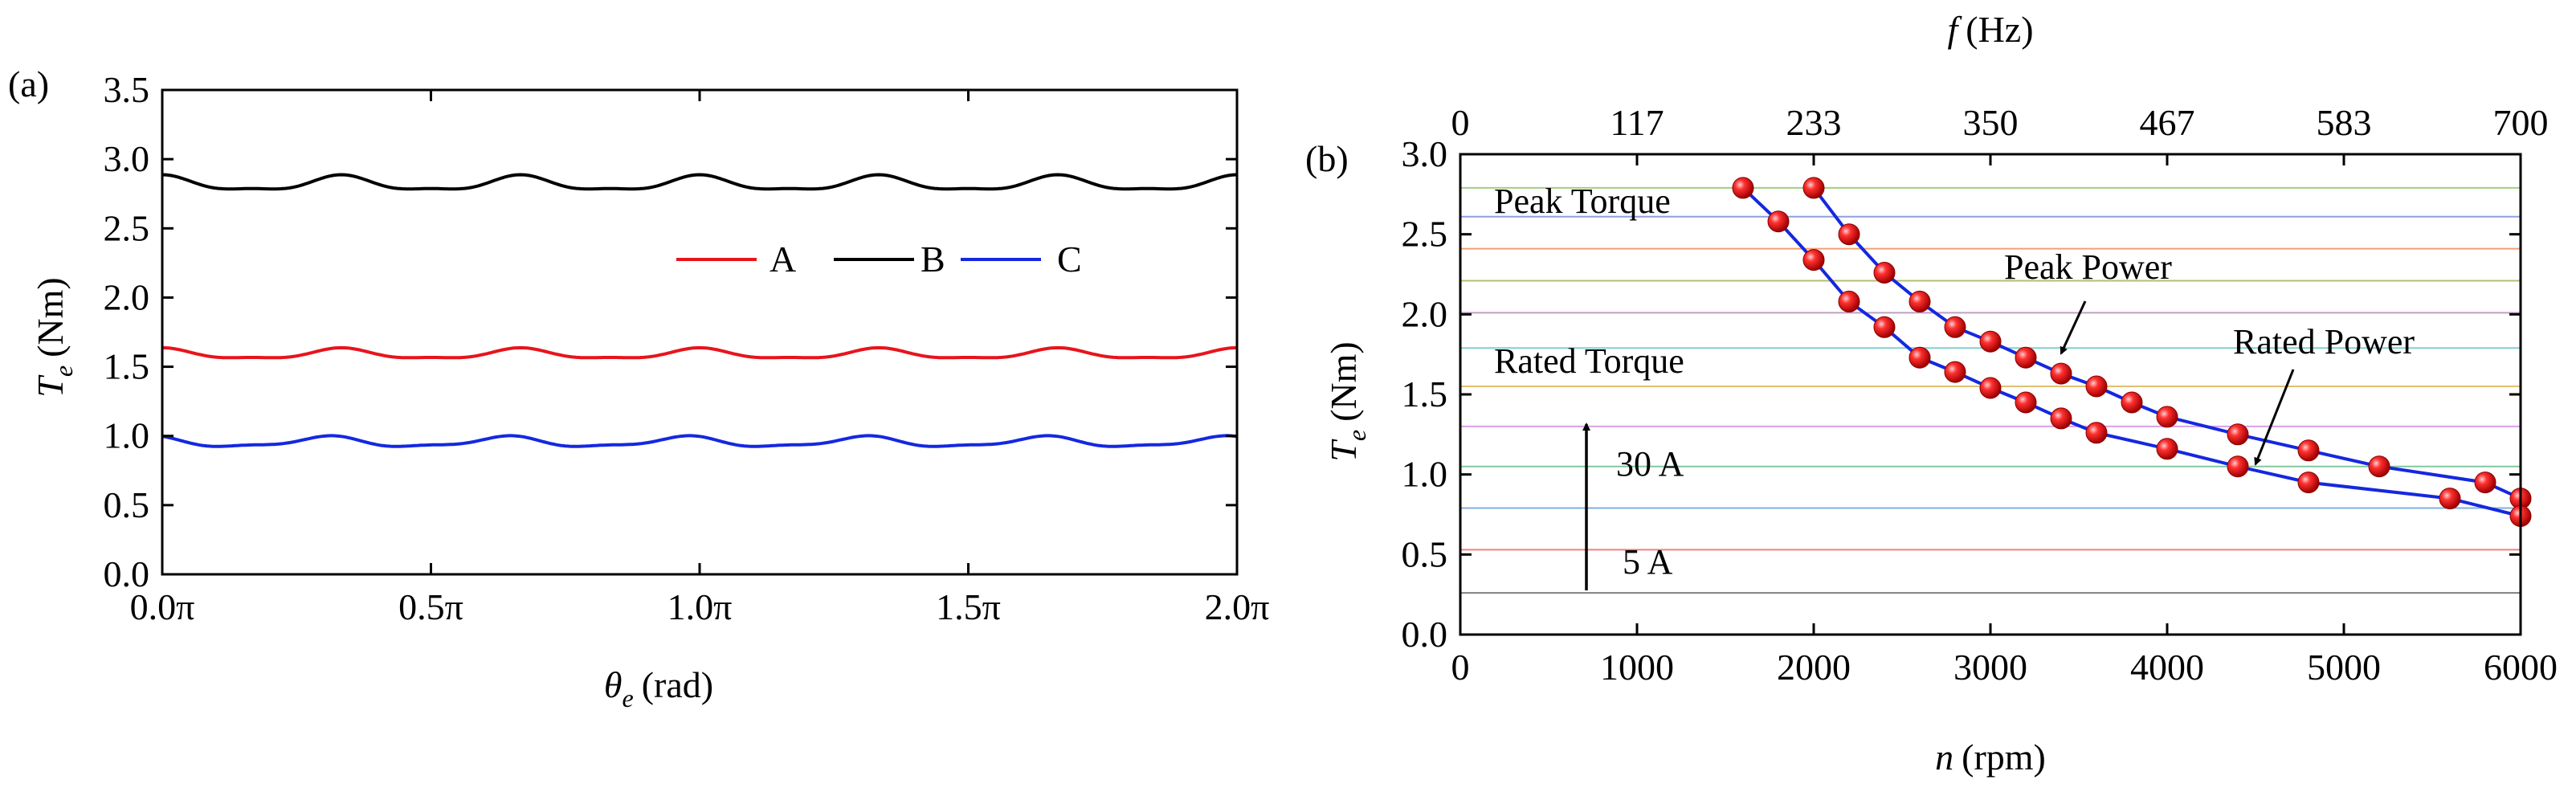  I want to click on annotation-peak-power: Peak Power, so click(2088, 267).